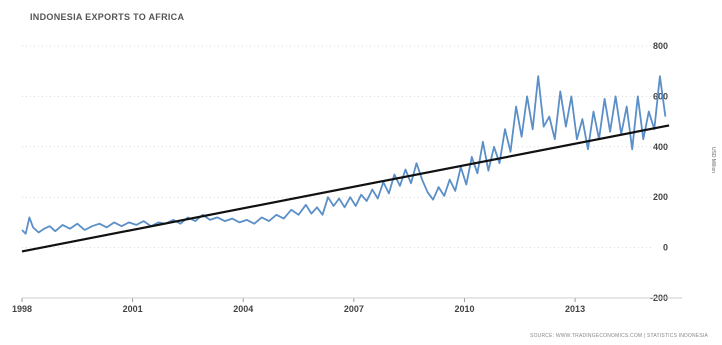 The height and width of the screenshot is (345, 722). What do you see at coordinates (243, 309) in the screenshot?
I see `x-tick-label: 2004` at bounding box center [243, 309].